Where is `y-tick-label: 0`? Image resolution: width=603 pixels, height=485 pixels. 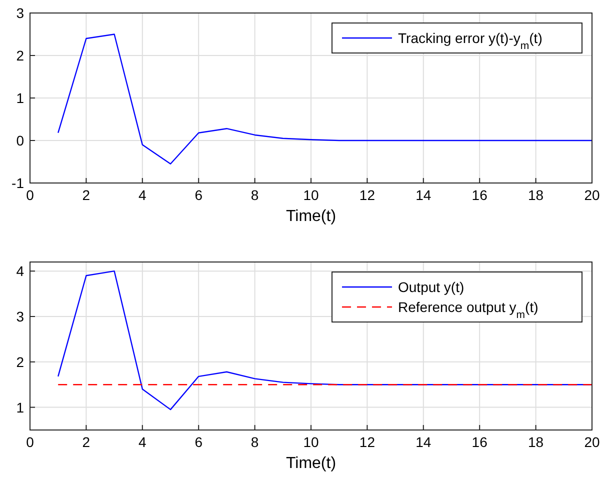
y-tick-label: 0 is located at coordinates (20, 140).